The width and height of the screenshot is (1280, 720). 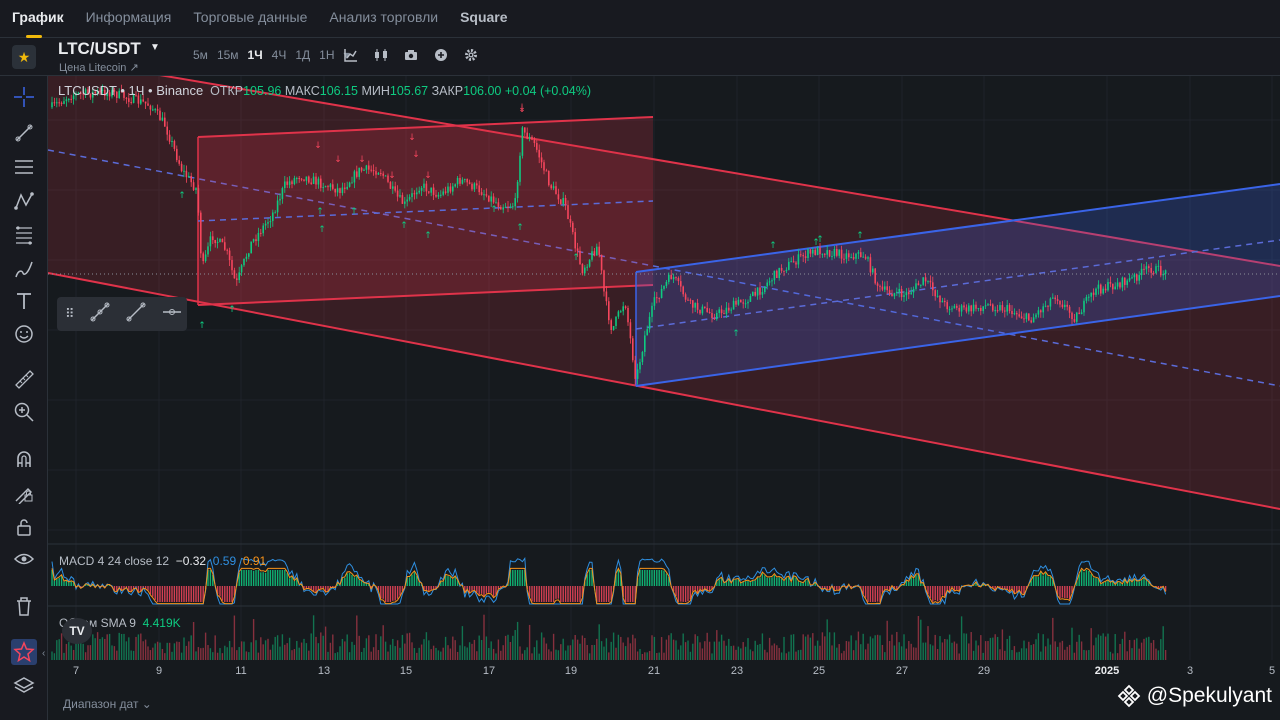 I want to click on ascending-channel-upper, so click(x=957, y=228).